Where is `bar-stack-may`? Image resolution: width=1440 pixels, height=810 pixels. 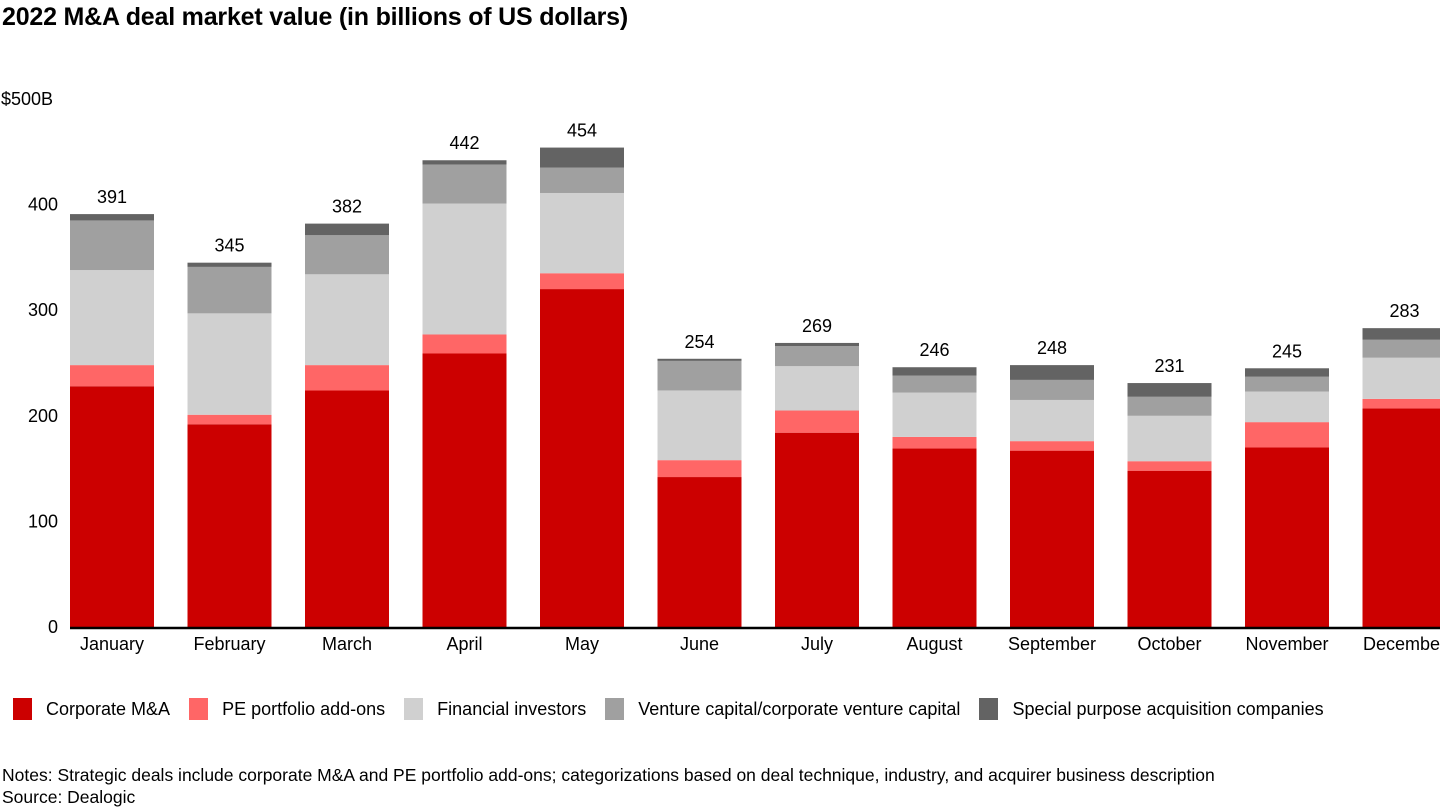
bar-stack-may is located at coordinates (582, 387).